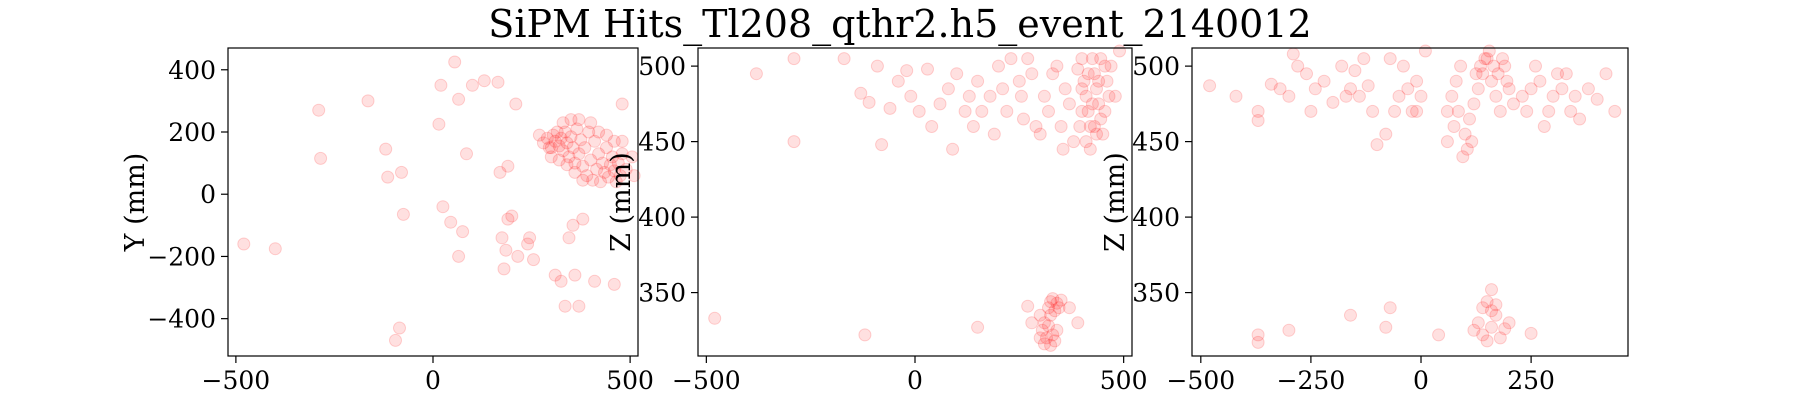  Describe the element at coordinates (1421, 380) in the screenshot. I see `x-tick-label: 0` at that location.